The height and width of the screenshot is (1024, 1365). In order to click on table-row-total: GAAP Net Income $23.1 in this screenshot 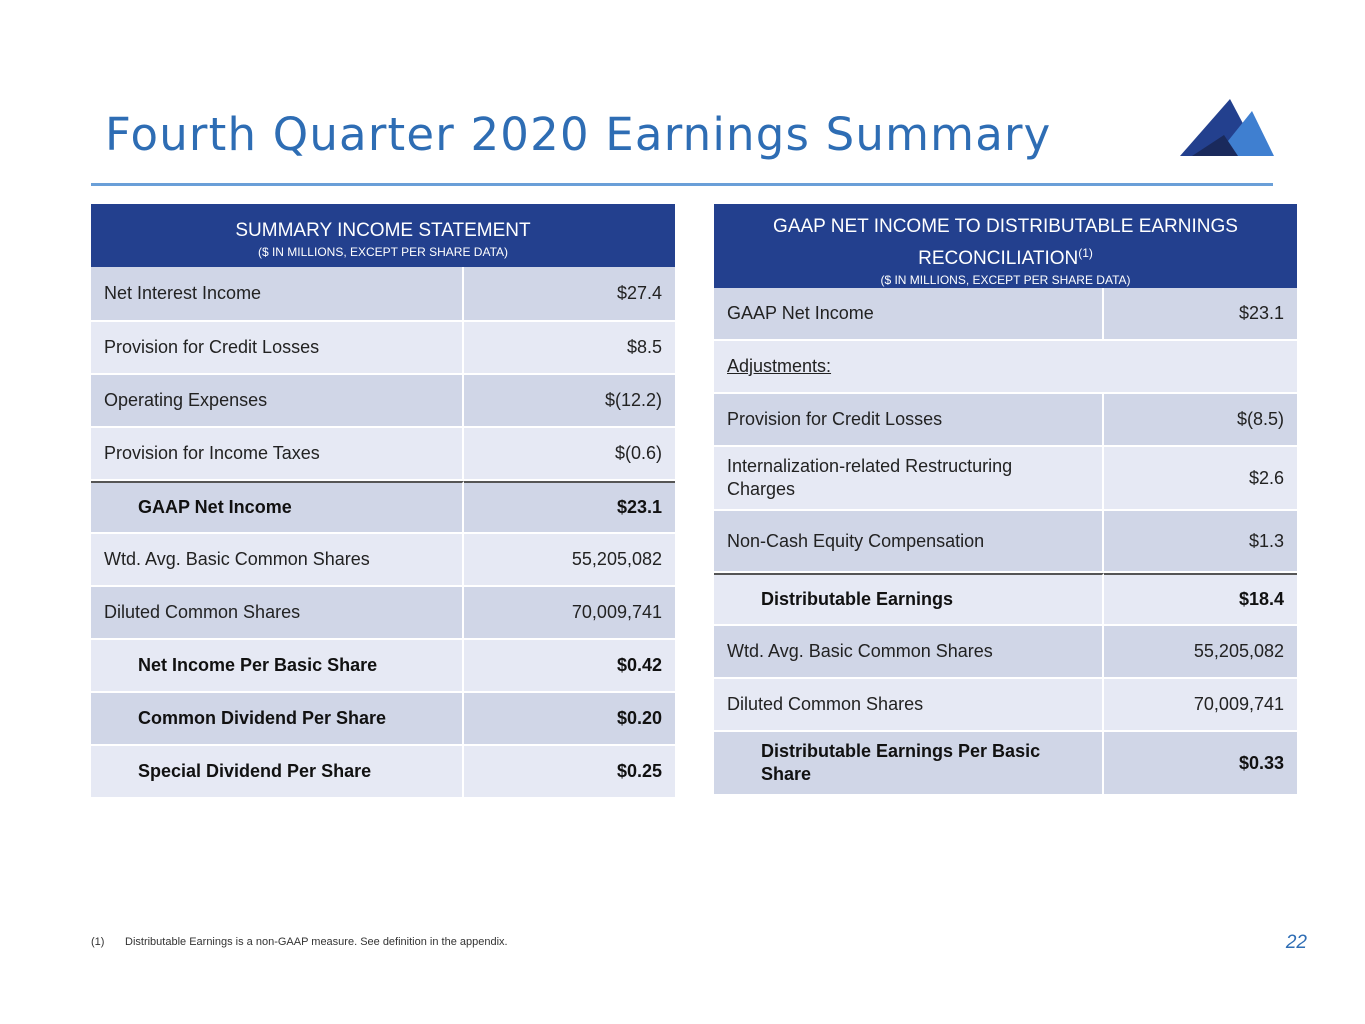, I will do `click(383, 507)`.